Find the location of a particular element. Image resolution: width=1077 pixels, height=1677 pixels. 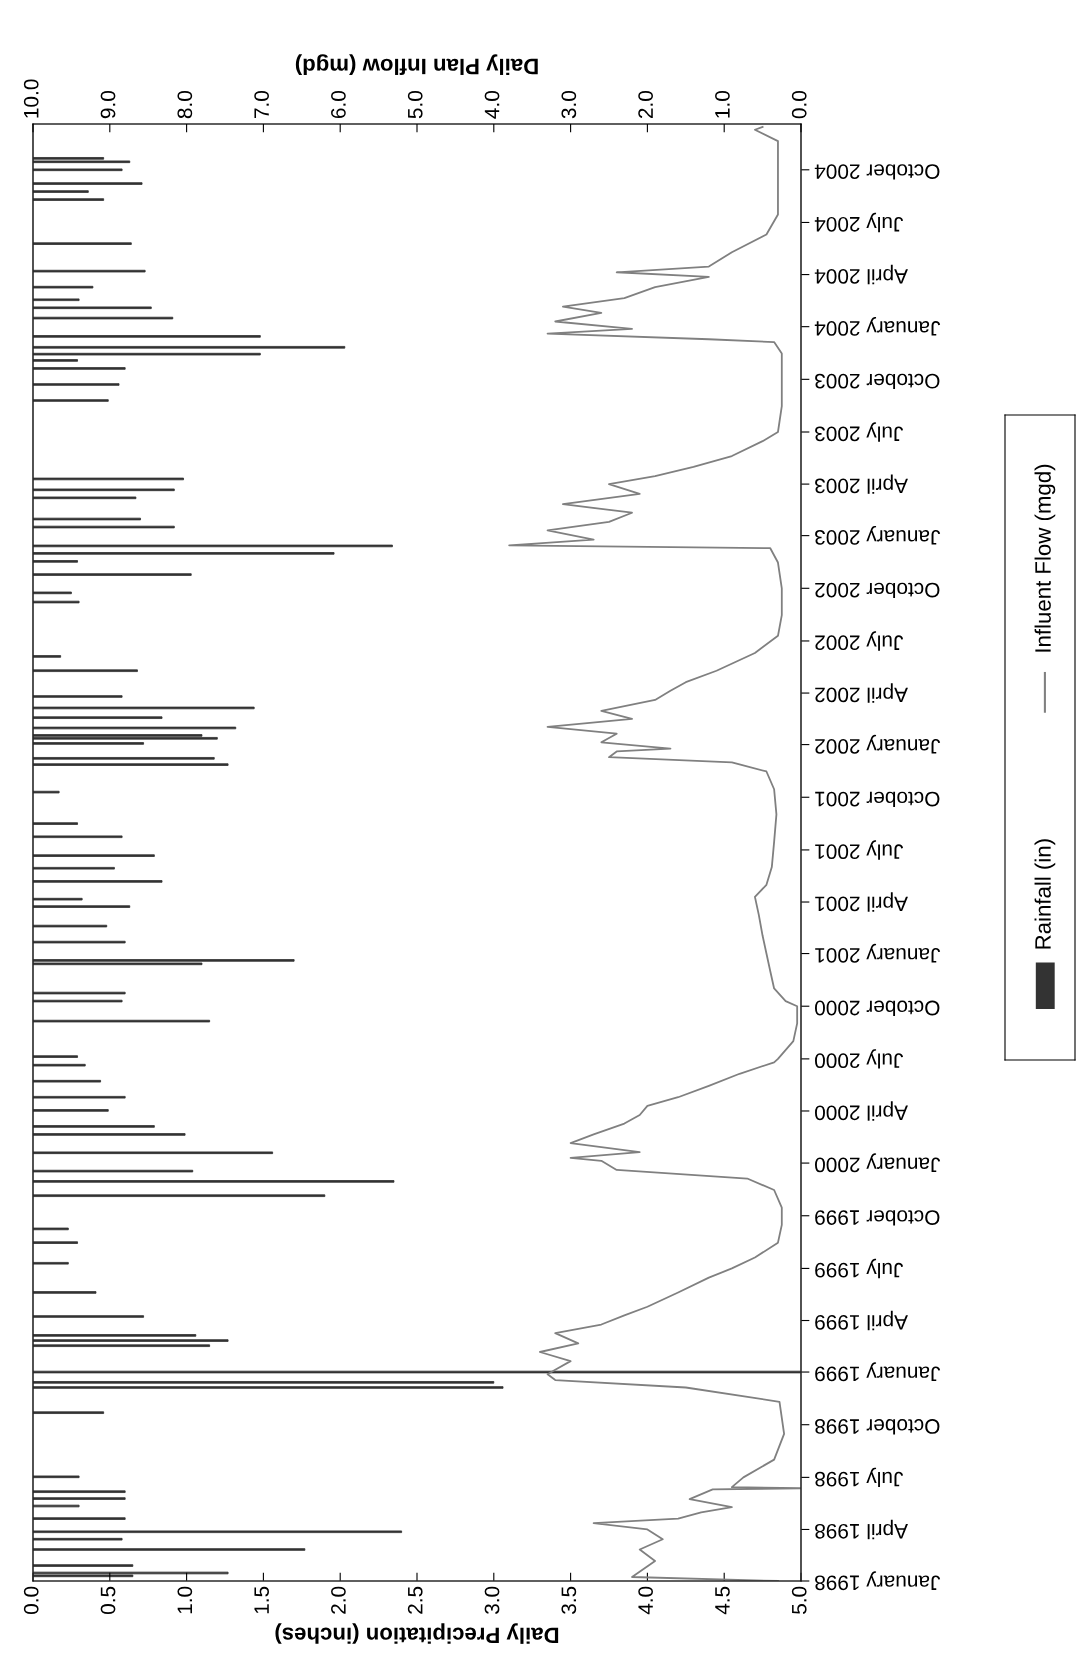

x-tick-label: 1.0 is located at coordinates (185, 1600).